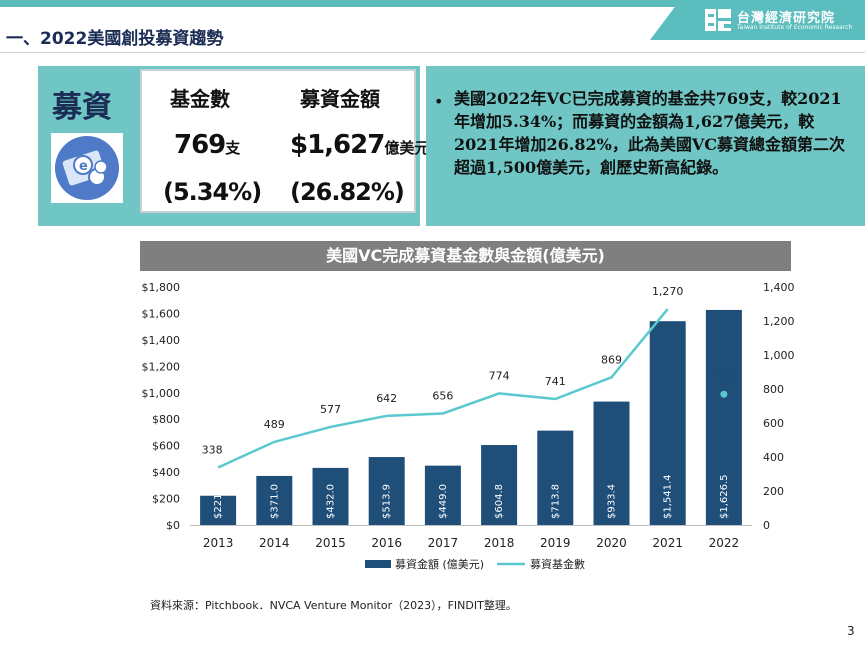 The width and height of the screenshot is (865, 649). Describe the element at coordinates (331, 501) in the screenshot. I see `bar-value-label: $432.0` at that location.